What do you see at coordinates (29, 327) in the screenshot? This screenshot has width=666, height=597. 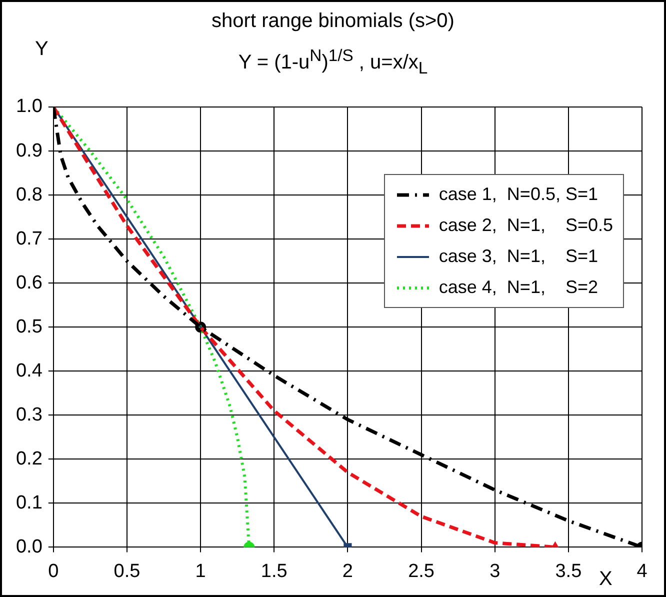 I see `y-tick-label: 0.5` at bounding box center [29, 327].